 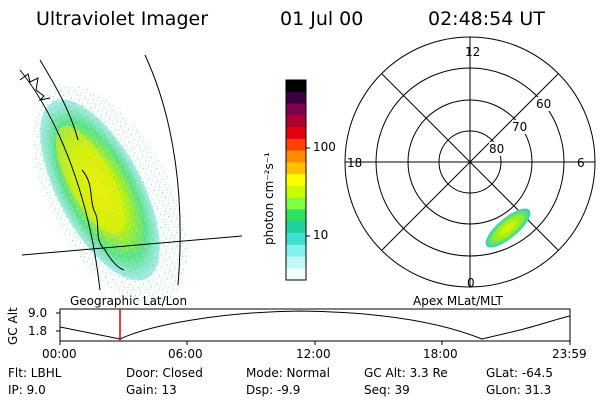 I want to click on colorbar-tick-10: 10, so click(x=321, y=235).